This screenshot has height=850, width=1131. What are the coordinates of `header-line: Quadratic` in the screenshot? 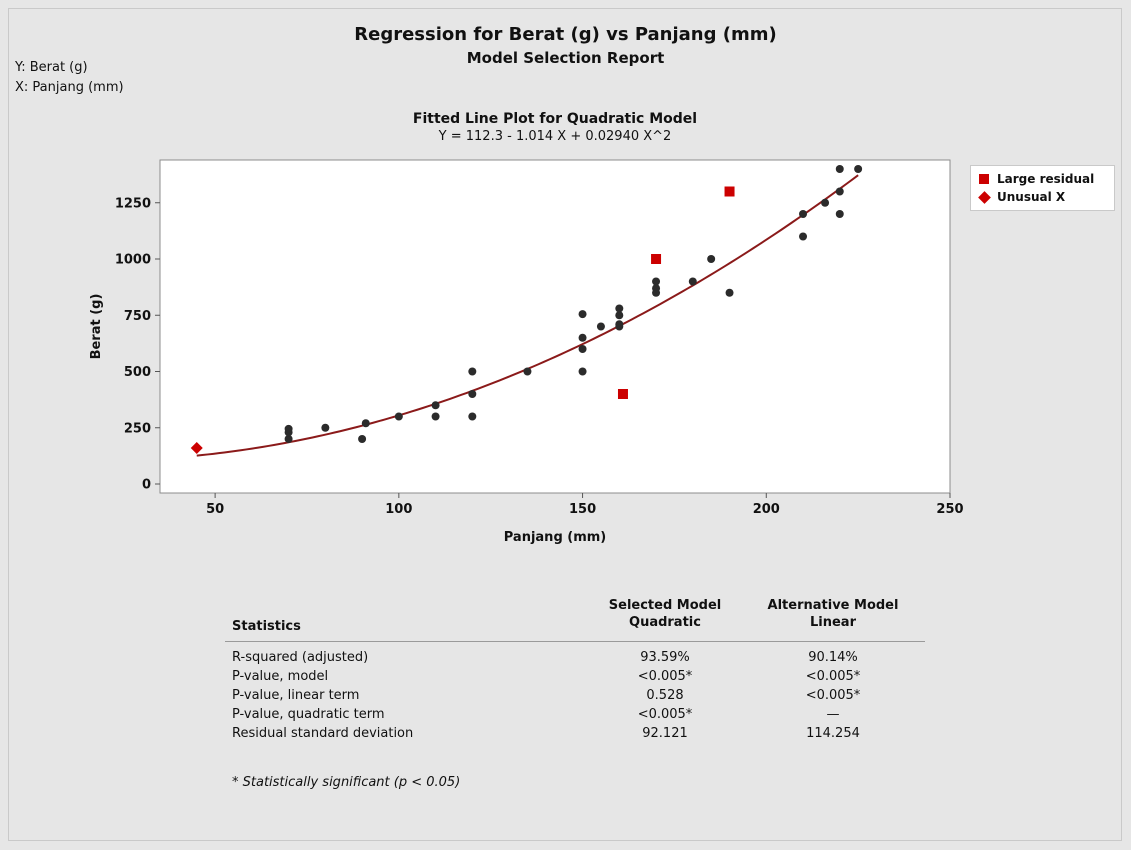 It's located at (665, 622).